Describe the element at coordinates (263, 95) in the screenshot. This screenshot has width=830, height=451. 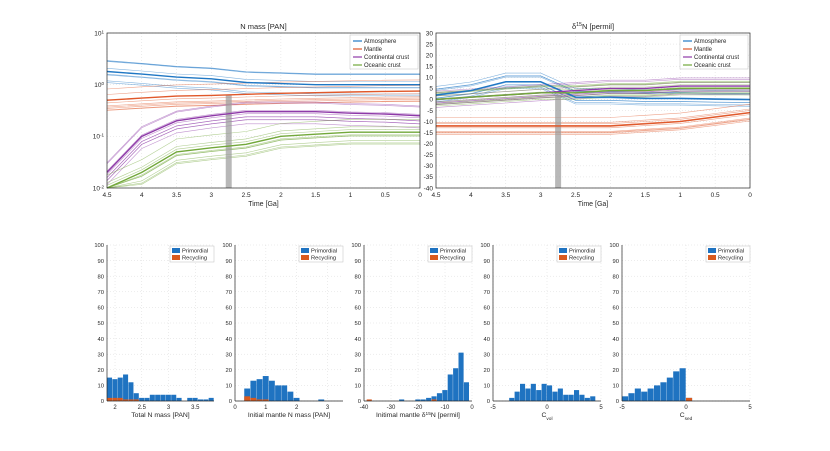
I see `series-line-mantle` at that location.